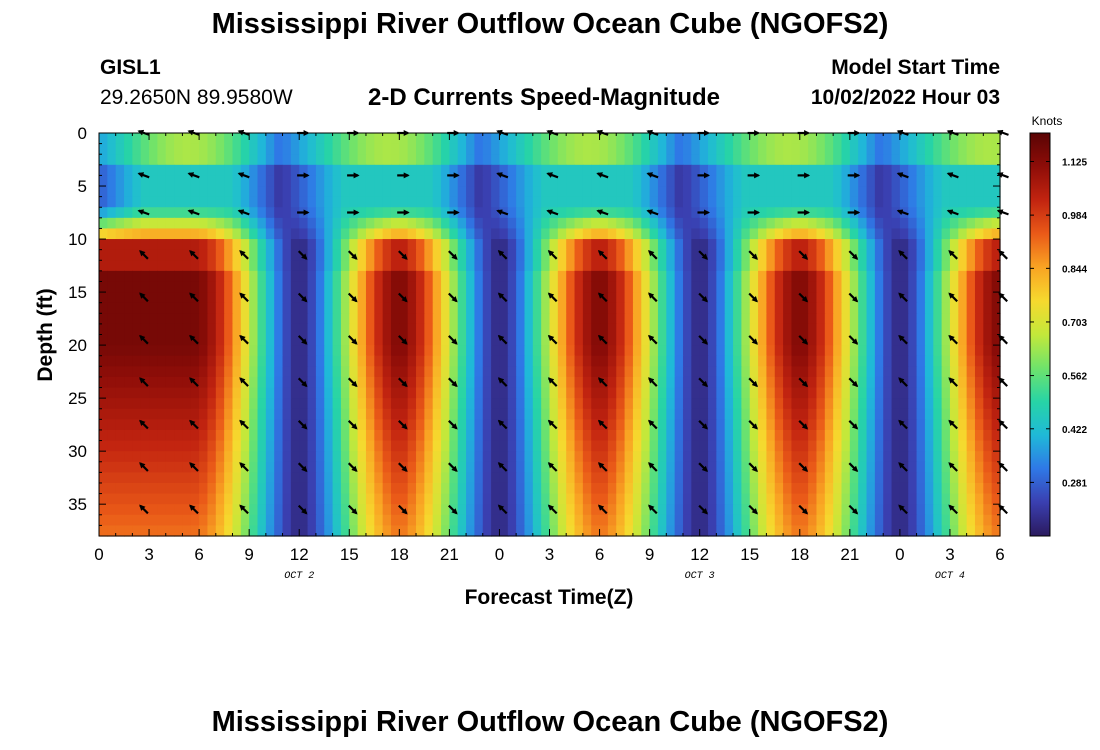 This screenshot has width=1100, height=750. I want to click on y-tick-label: 25, so click(77, 398).